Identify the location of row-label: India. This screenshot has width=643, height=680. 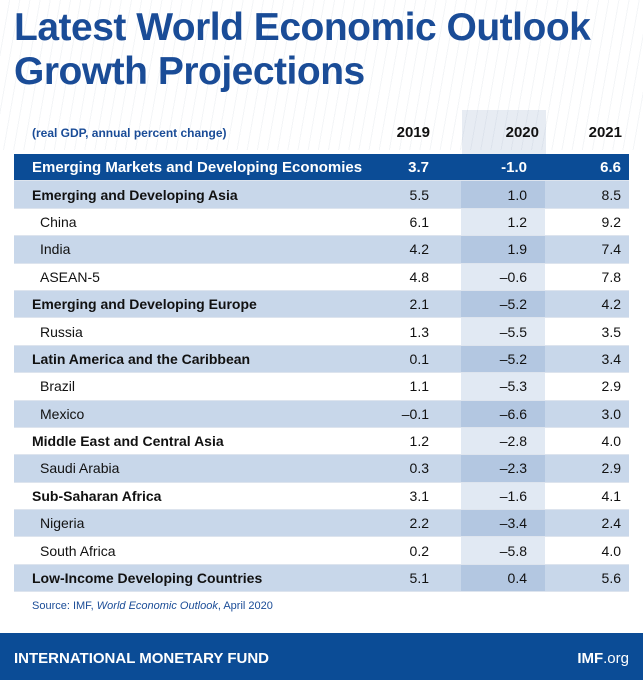
(191, 249).